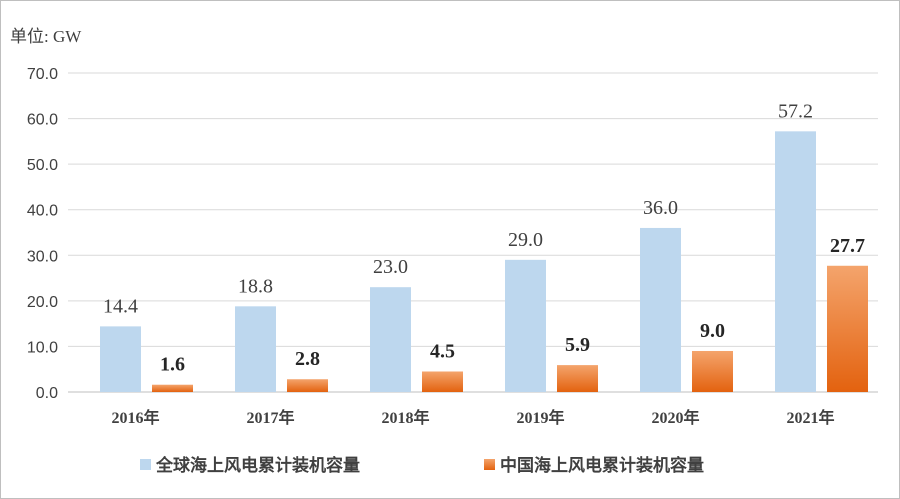  Describe the element at coordinates (42, 74) in the screenshot. I see `y-tick-label: 70.0` at that location.